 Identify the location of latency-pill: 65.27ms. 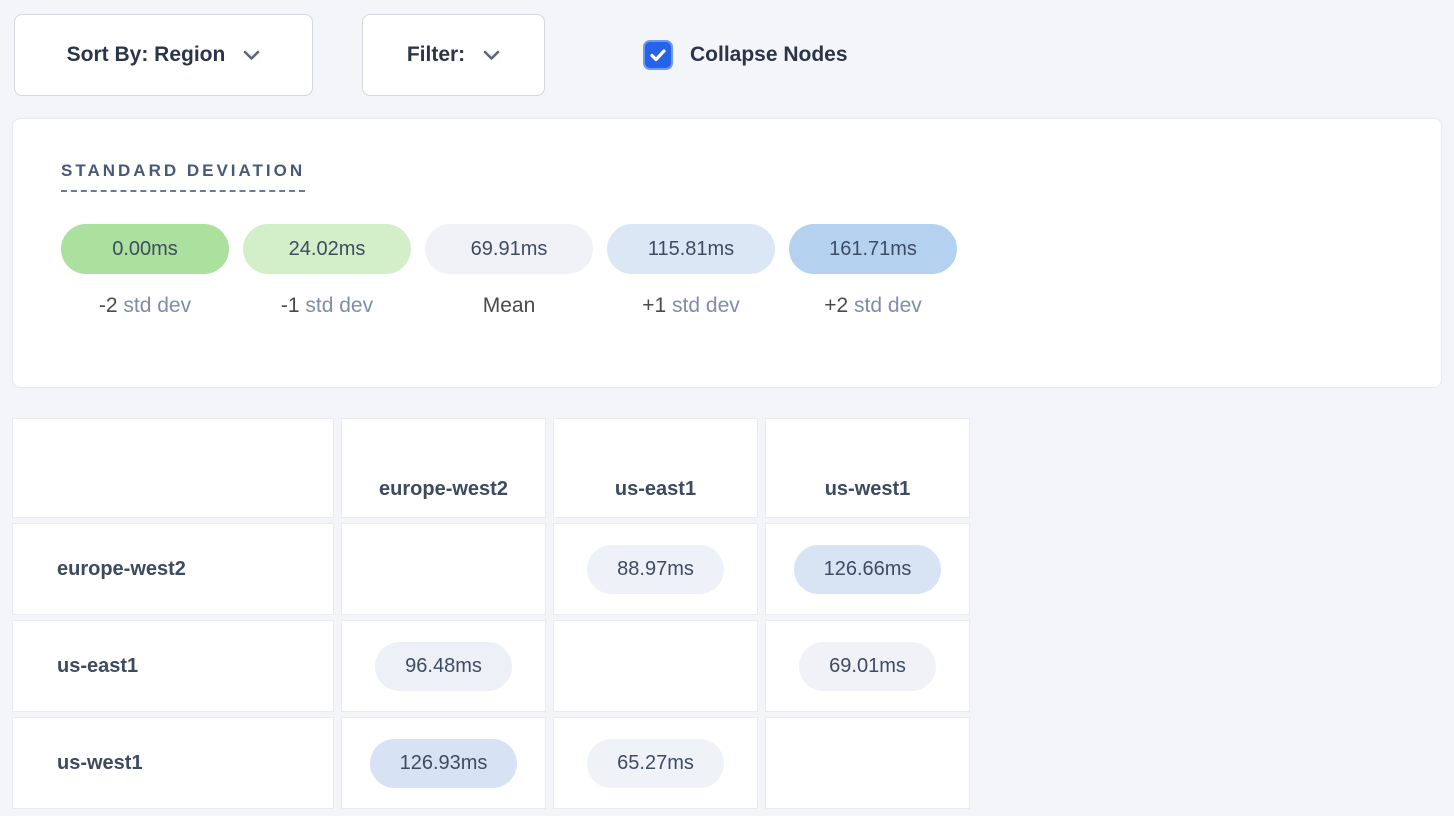
(655, 763).